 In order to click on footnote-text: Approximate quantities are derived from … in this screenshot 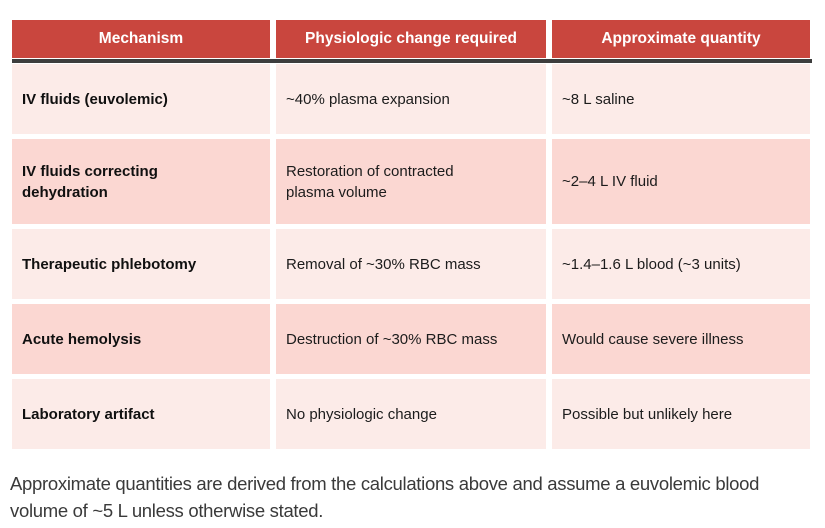, I will do `click(385, 497)`.